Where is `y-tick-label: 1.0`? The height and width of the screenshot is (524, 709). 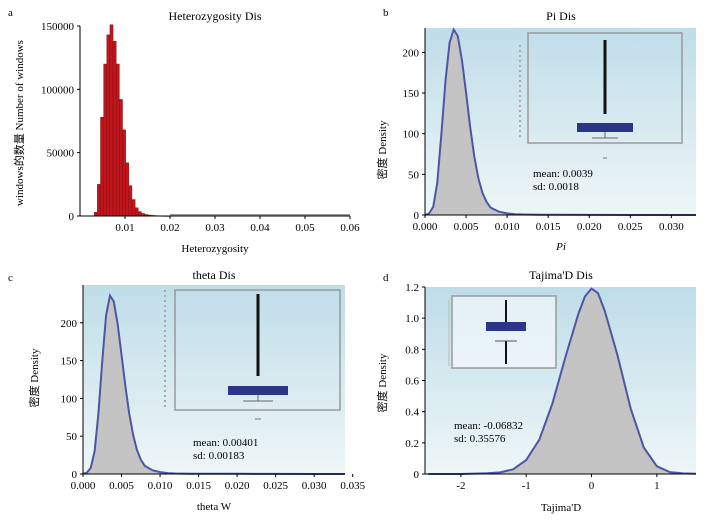 y-tick-label: 1.0 is located at coordinates (412, 319).